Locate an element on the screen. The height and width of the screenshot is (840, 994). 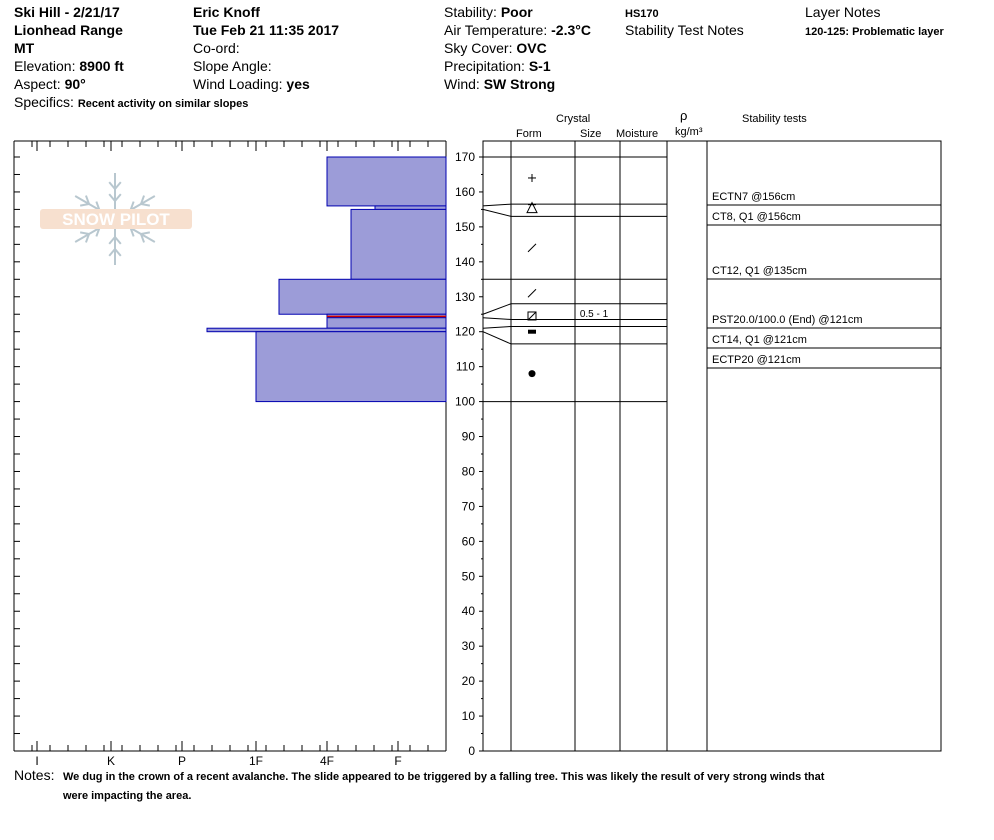
precipitation-field: Precipitation: S-1 is located at coordinates (497, 66).